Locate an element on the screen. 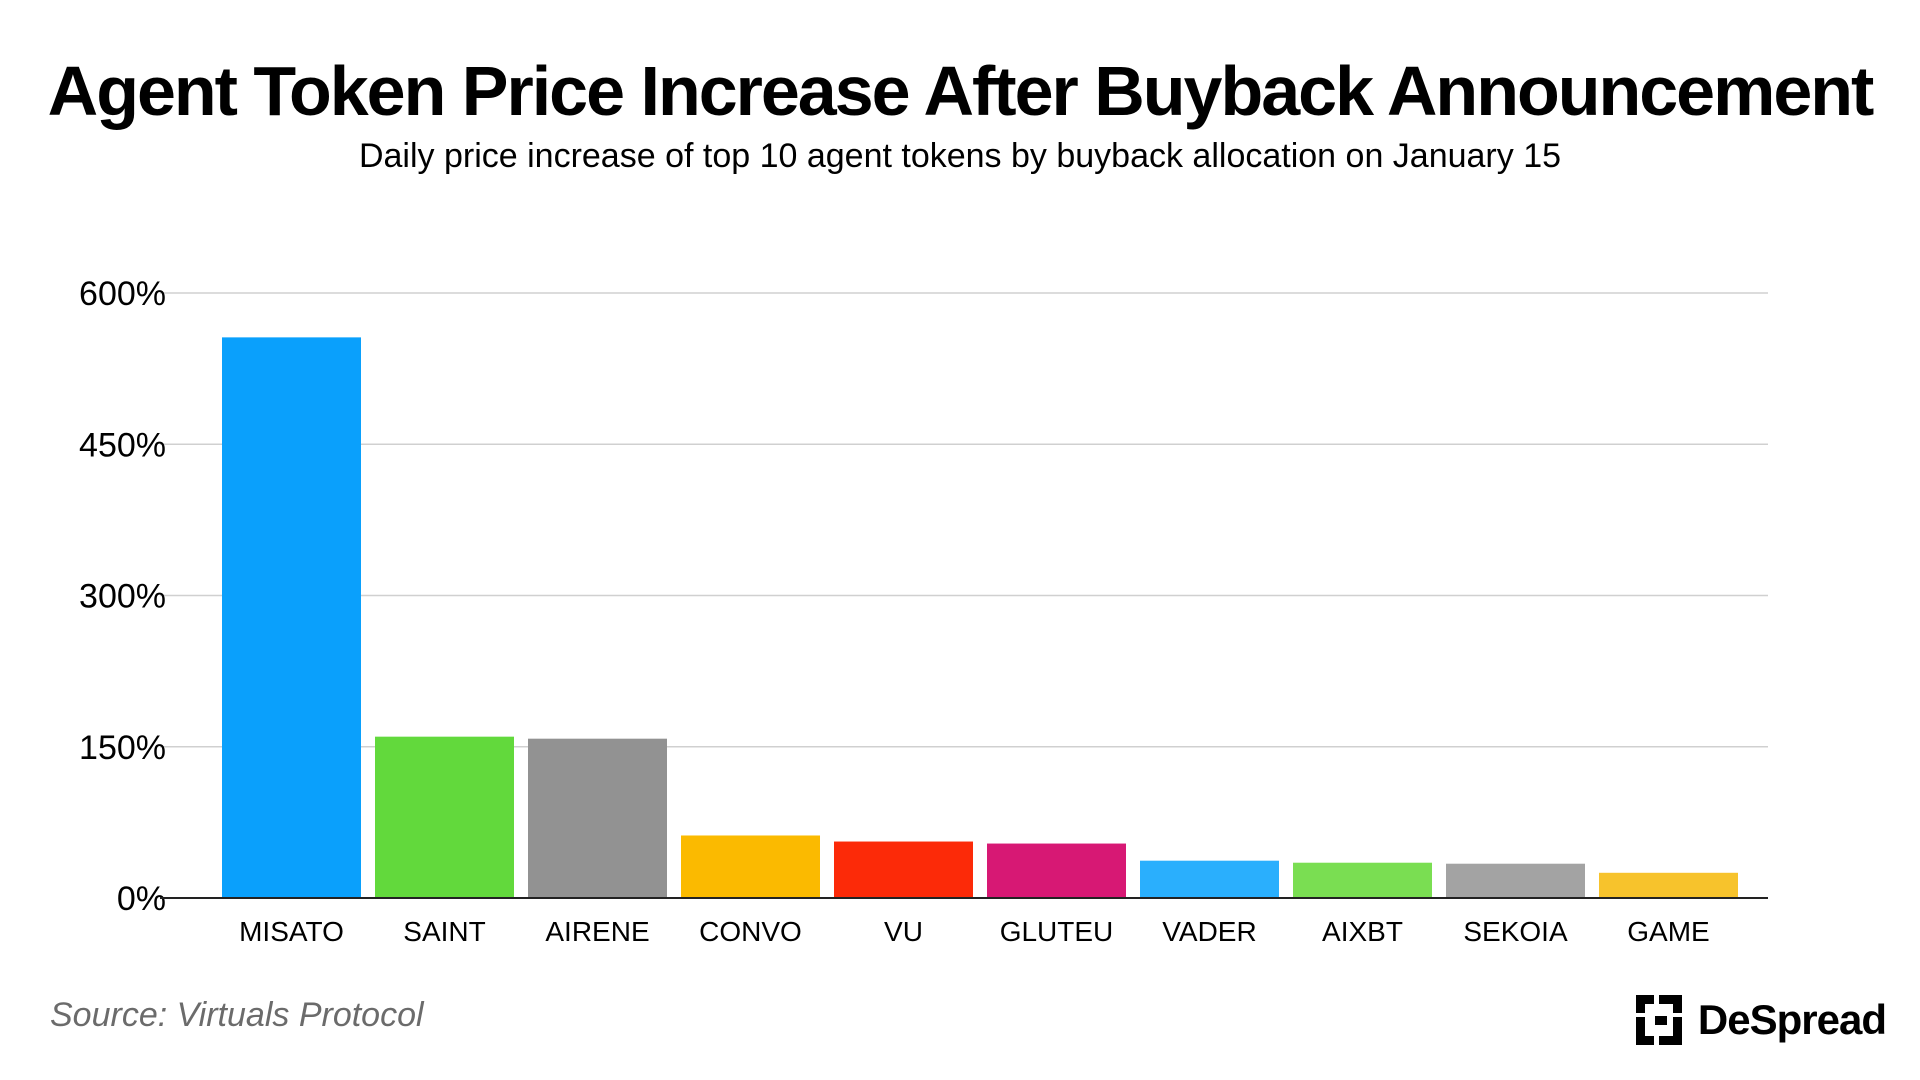 This screenshot has height=1080, width=1920. x-tick-label: SAINT is located at coordinates (444, 931).